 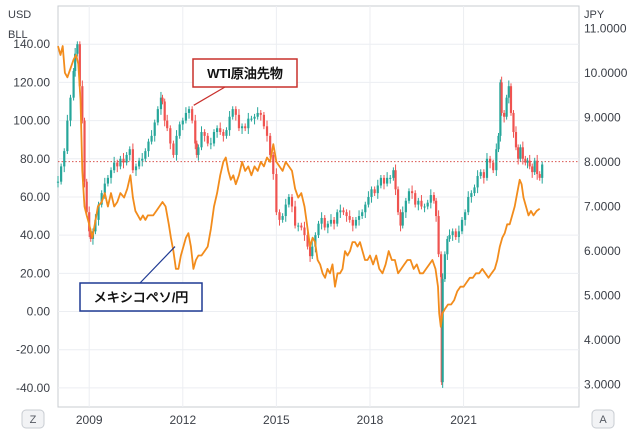 What do you see at coordinates (605, 28) in the screenshot?
I see `right-tick-label: 11.0000` at bounding box center [605, 28].